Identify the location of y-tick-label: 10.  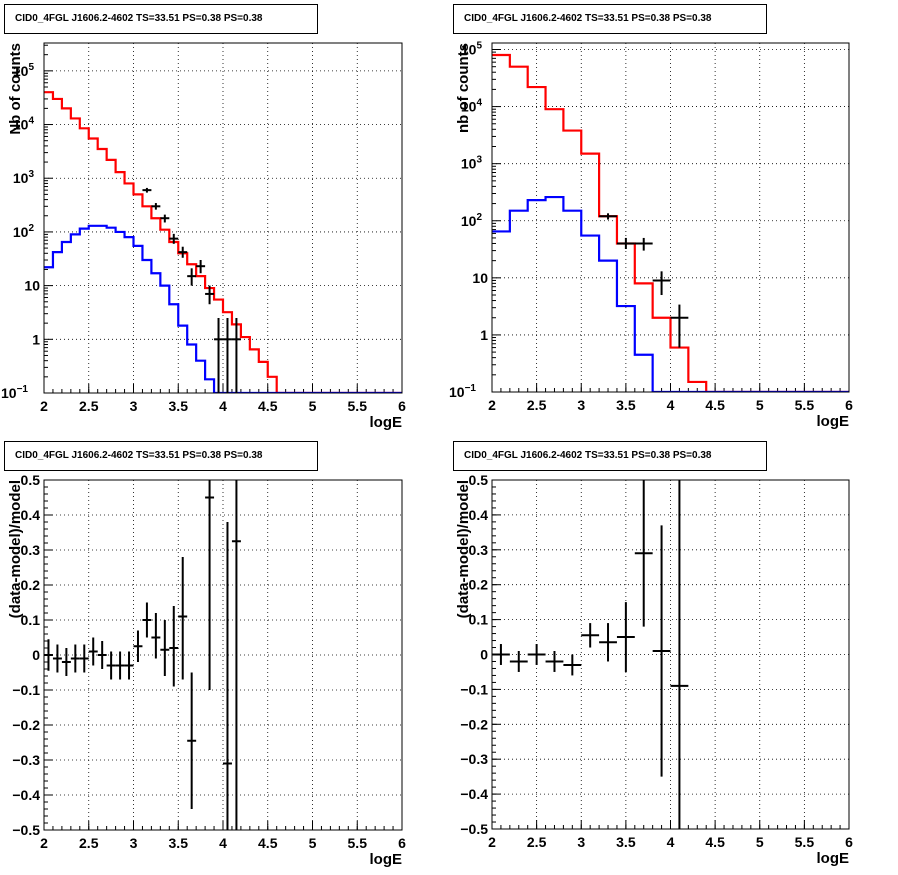
(480, 278).